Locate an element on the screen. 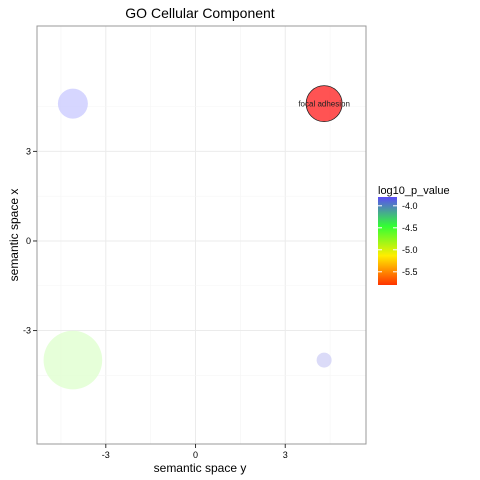 Image resolution: width=480 pixels, height=480 pixels. legend-tick-label: -5.0 is located at coordinates (410, 250).